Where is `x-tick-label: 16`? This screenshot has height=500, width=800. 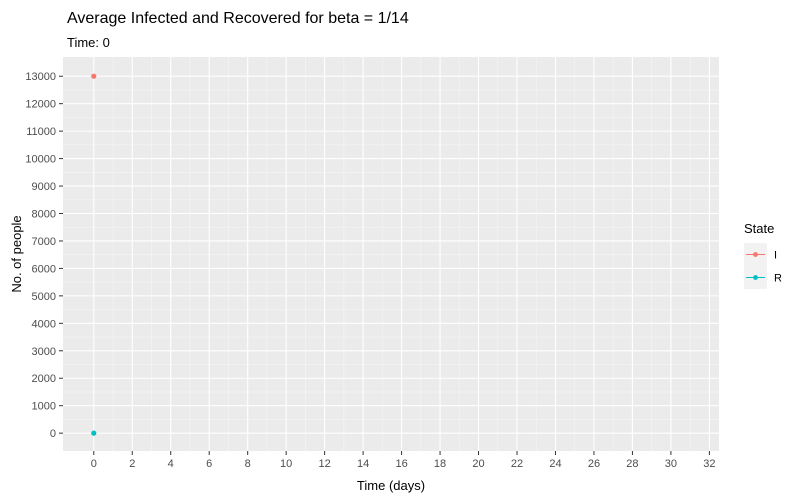 x-tick-label: 16 is located at coordinates (401, 464).